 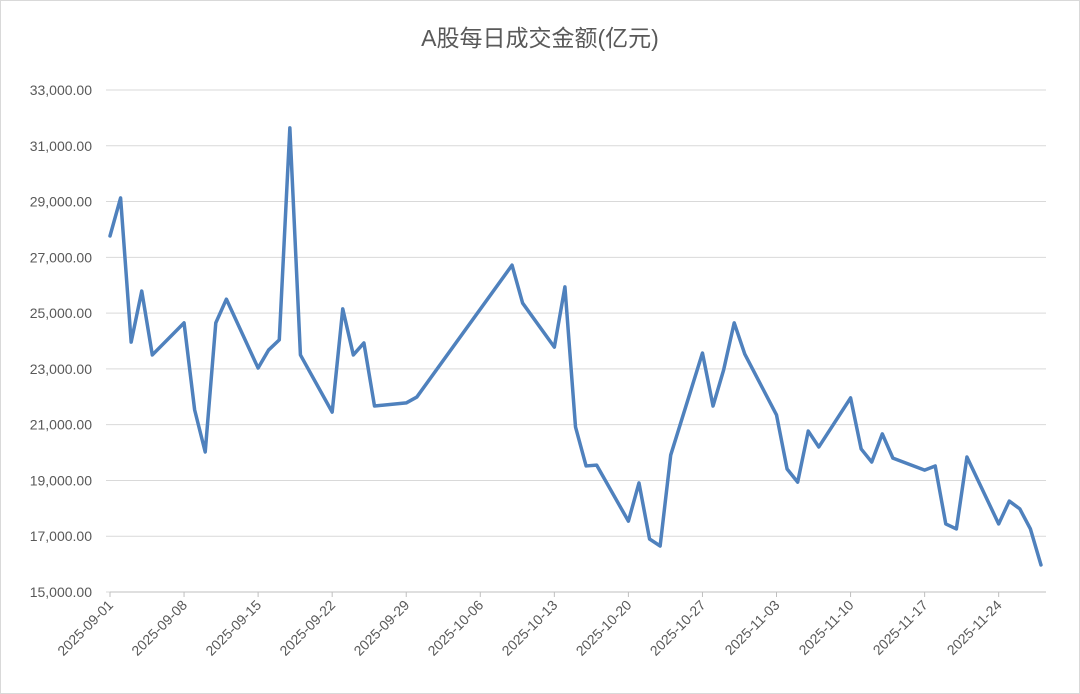 I want to click on y-tick-label: 17,000.00, so click(x=61, y=536).